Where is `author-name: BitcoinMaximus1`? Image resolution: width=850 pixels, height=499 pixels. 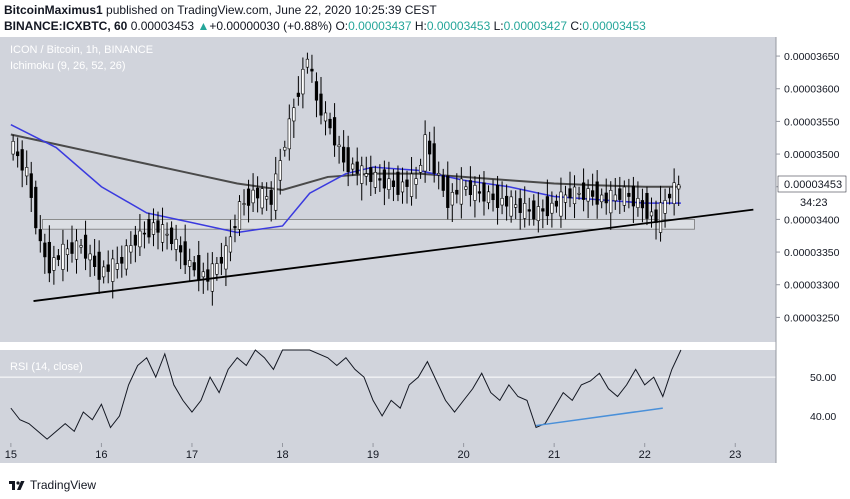
author-name: BitcoinMaximus1 is located at coordinates (53, 10).